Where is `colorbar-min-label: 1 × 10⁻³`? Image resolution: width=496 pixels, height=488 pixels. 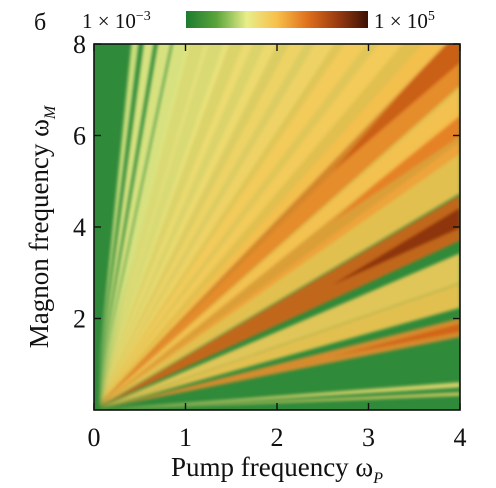
colorbar-min-label: 1 × 10⁻³ is located at coordinates (116, 21).